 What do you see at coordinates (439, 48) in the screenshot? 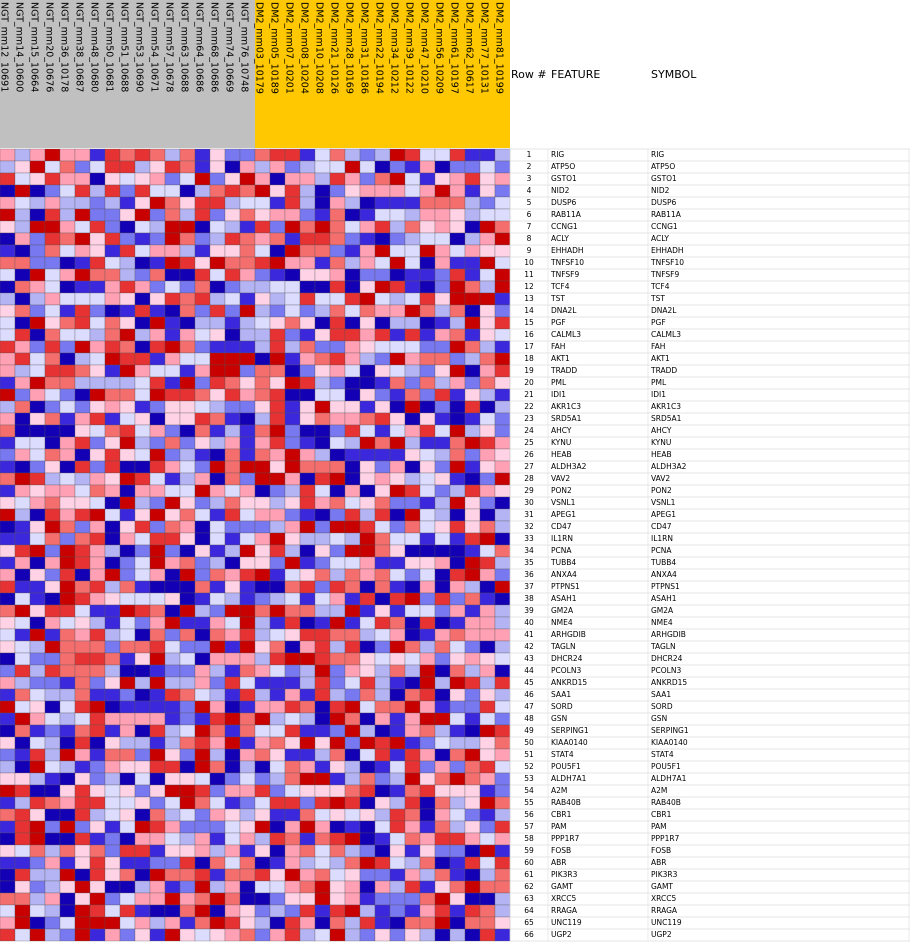
I see `column-label: DM2_mm56_10209` at bounding box center [439, 48].